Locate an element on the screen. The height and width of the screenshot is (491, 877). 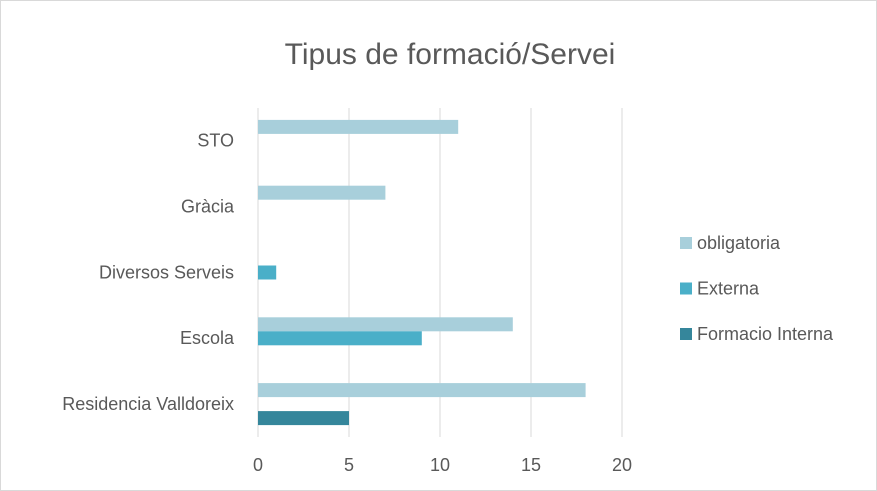
y-tick-label: Escola is located at coordinates (207, 338).